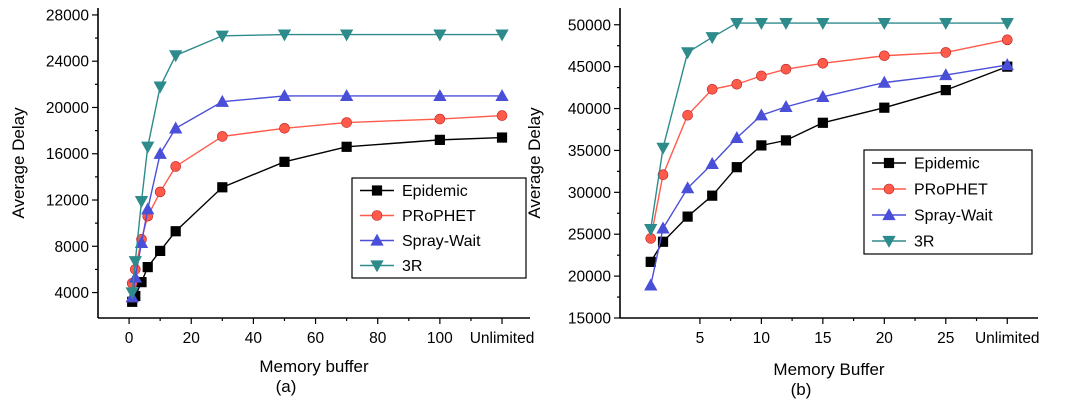 This screenshot has width=1070, height=402. What do you see at coordinates (589, 67) in the screenshot?
I see `y-tick-label: 45000` at bounding box center [589, 67].